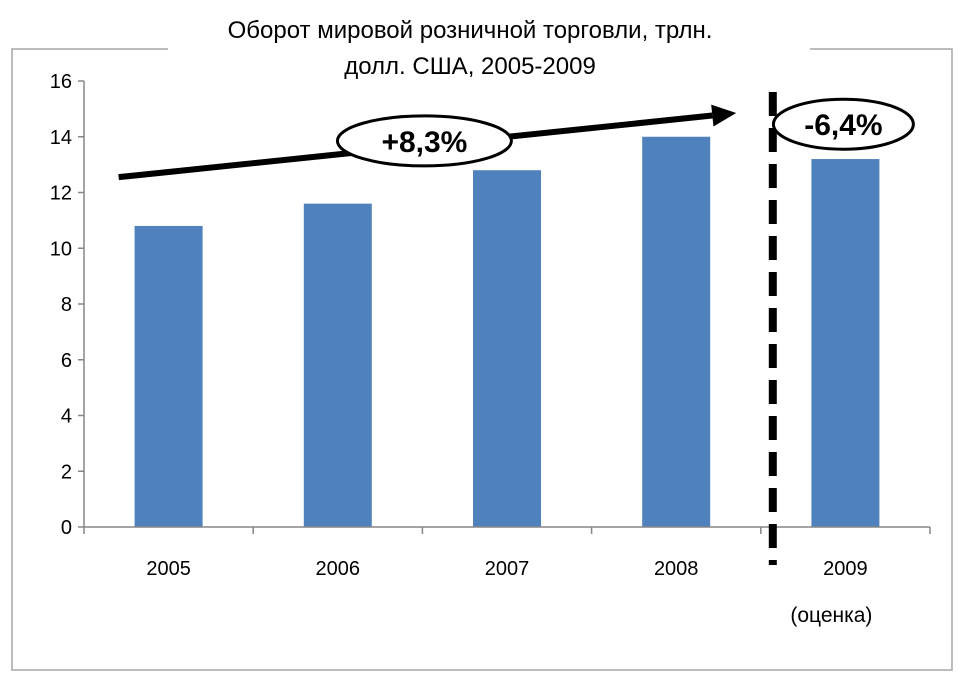  What do you see at coordinates (470, 30) in the screenshot?
I see `chart-title-line-1: Оборот мировой розничной торговли, трлн.` at bounding box center [470, 30].